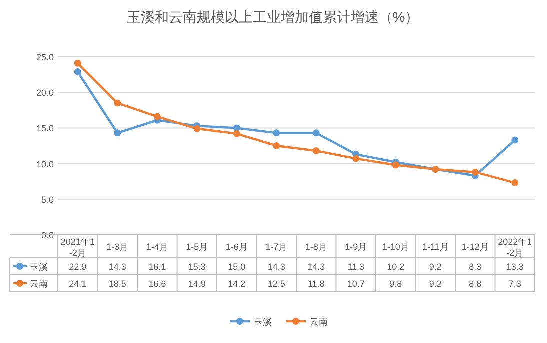  Describe the element at coordinates (45, 93) in the screenshot. I see `y-tick-label: 20.0` at that location.